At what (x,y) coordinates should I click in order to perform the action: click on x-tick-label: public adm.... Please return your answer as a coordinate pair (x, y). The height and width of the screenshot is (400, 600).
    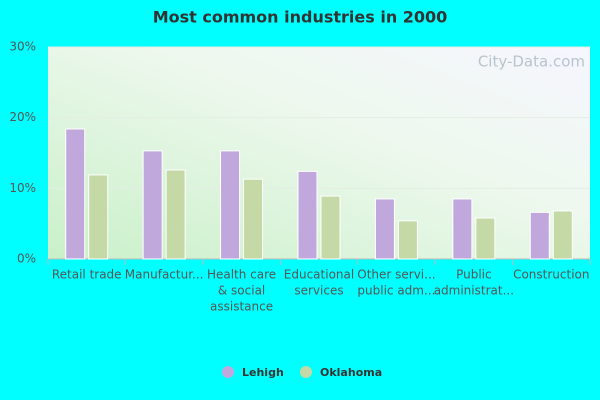
    Looking at the image, I should click on (396, 291).